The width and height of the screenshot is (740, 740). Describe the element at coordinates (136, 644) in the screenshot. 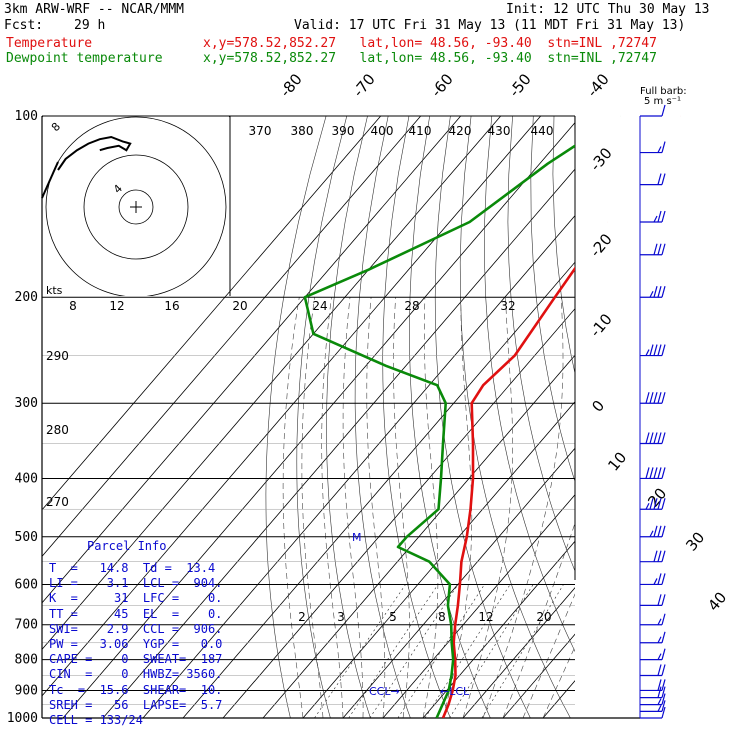

I see `parcel-info-row: PW = 3.06 YGP = 0.0` at that location.